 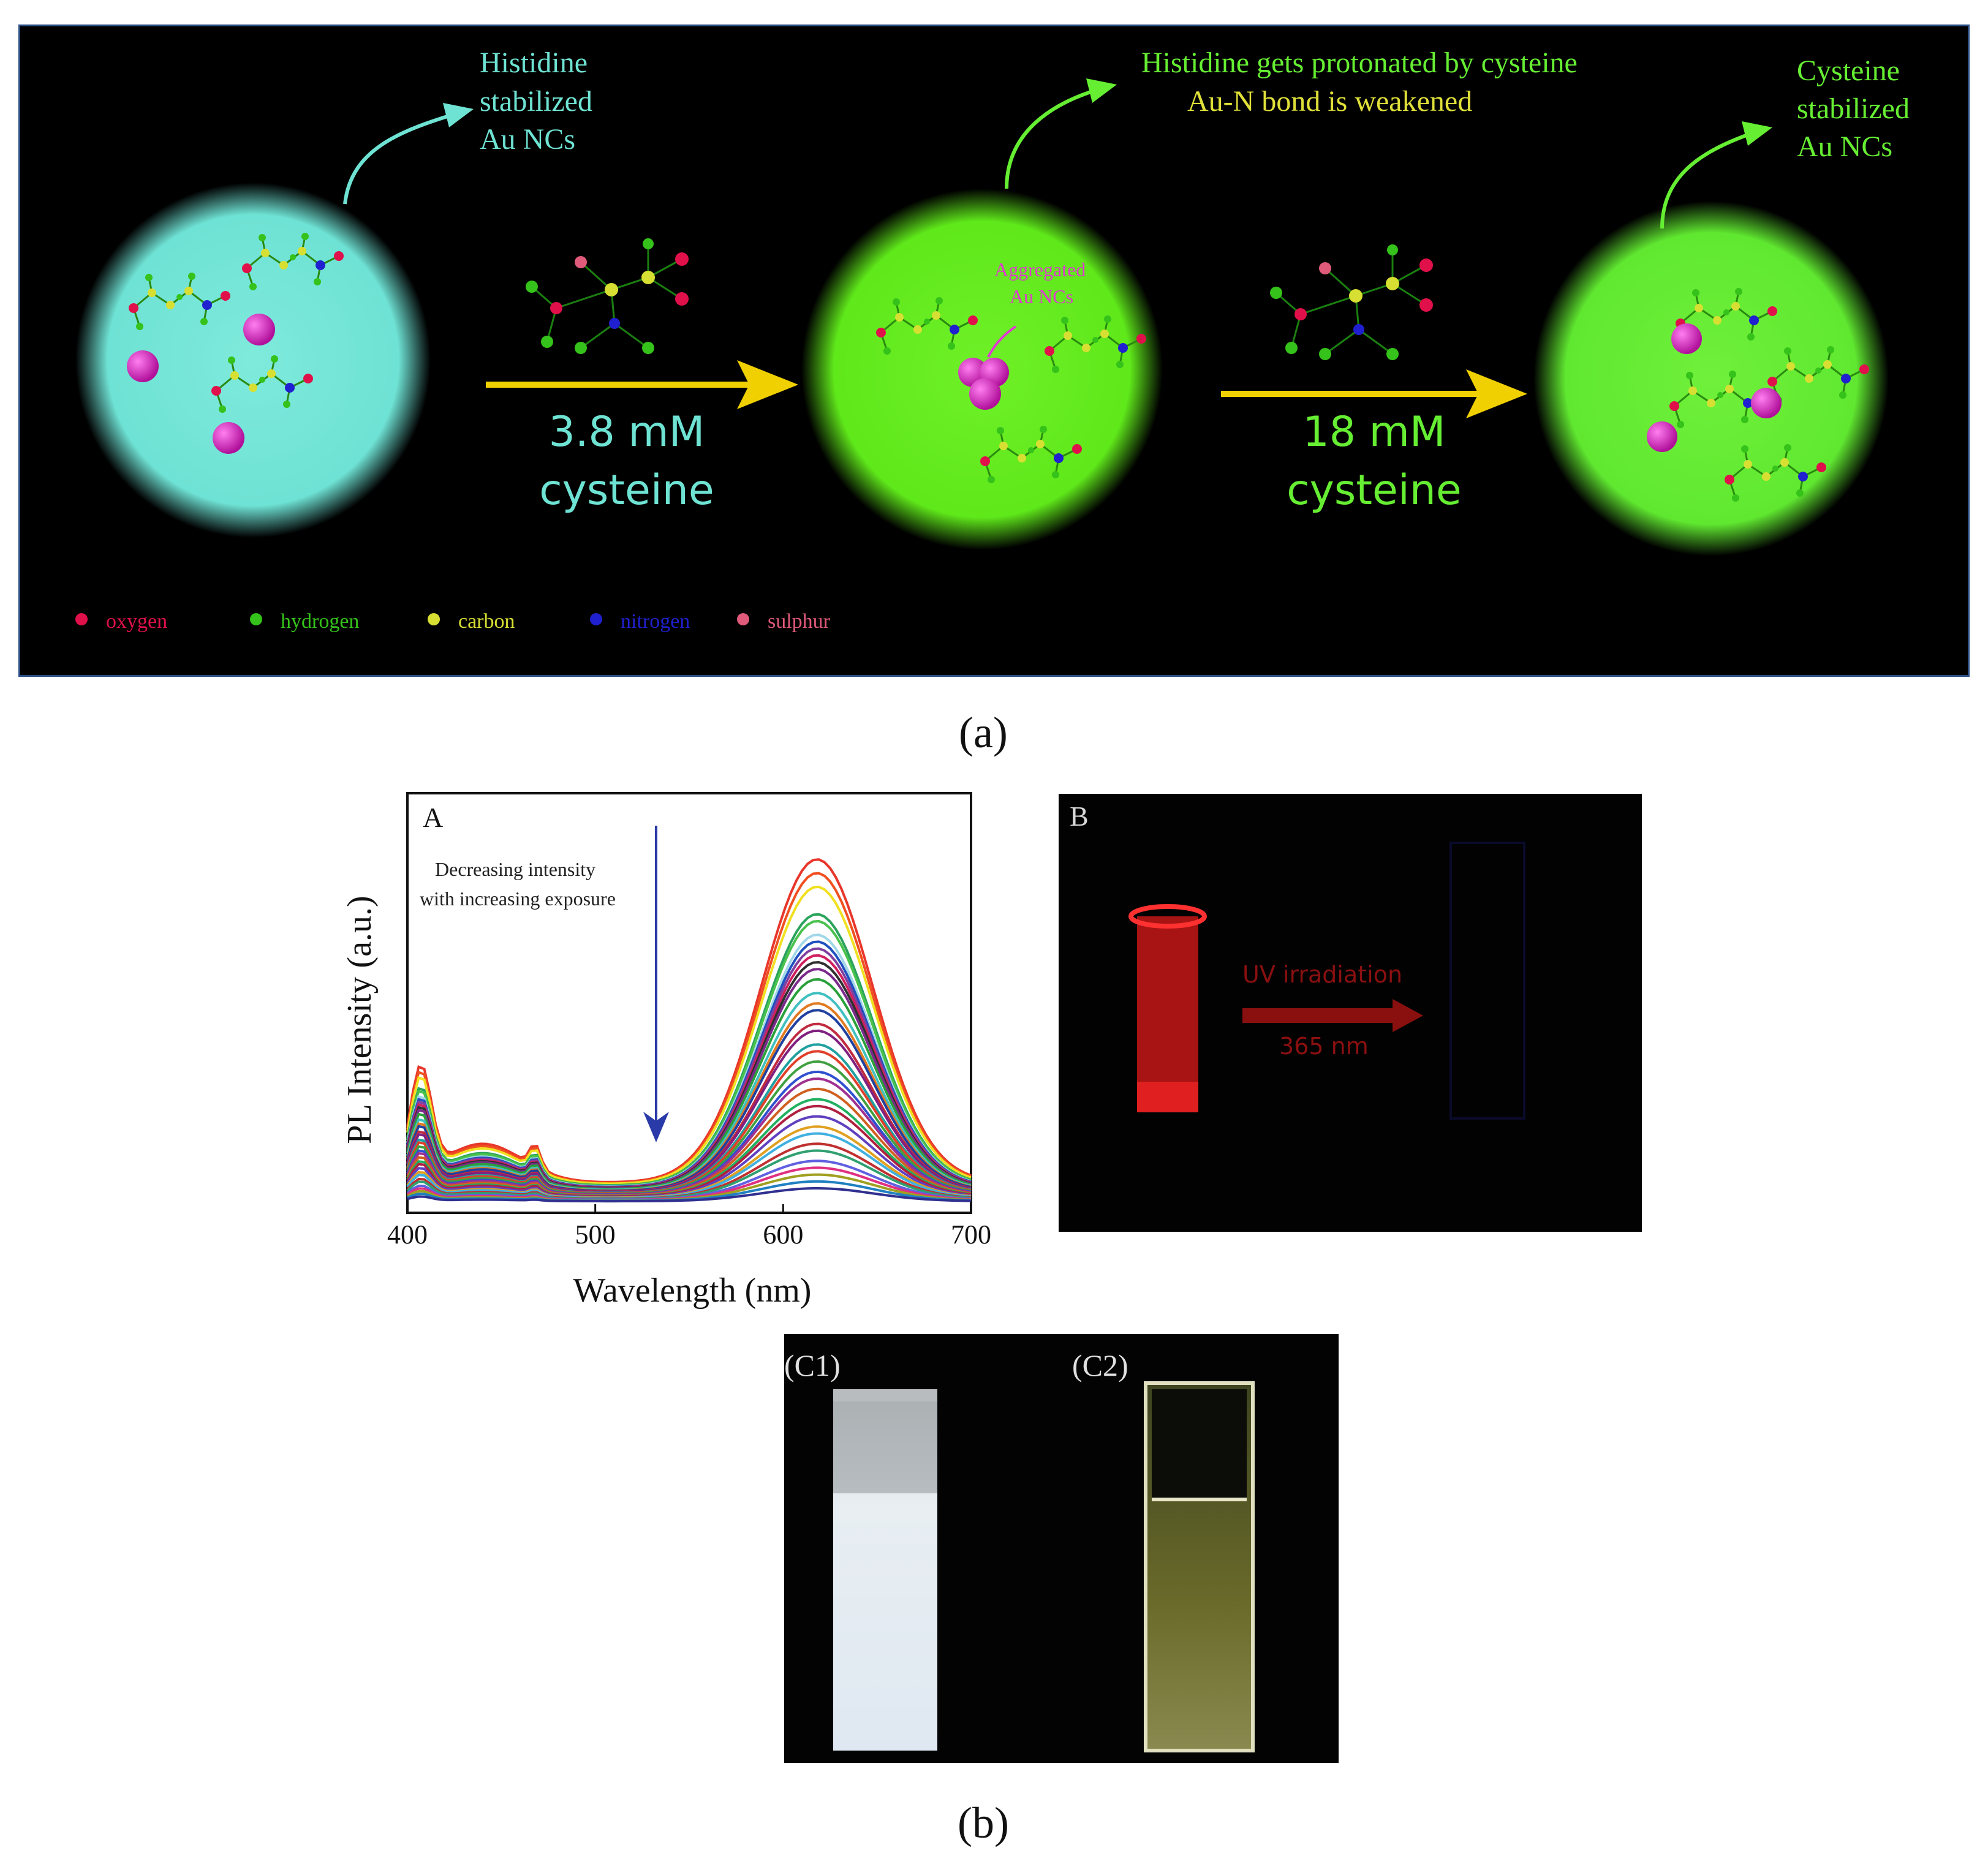 What do you see at coordinates (256, 619) in the screenshot?
I see `legend-dot-hydrogen` at bounding box center [256, 619].